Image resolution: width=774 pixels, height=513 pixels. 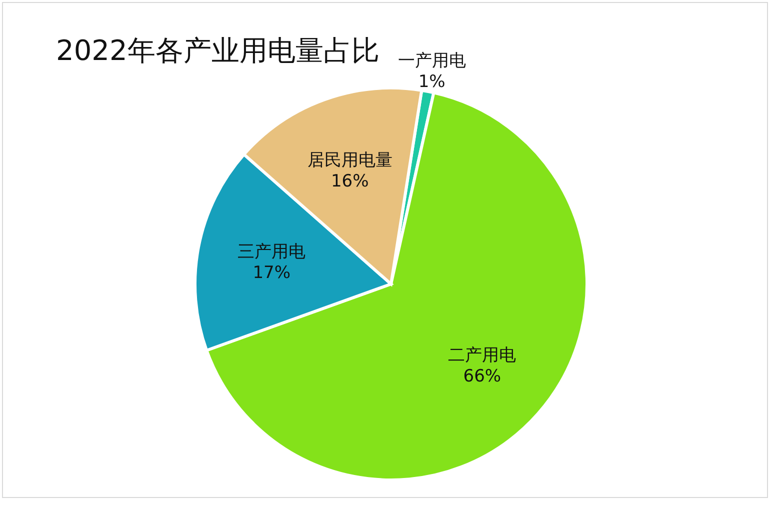 I want to click on slice-label: 二产用电, so click(x=482, y=355).